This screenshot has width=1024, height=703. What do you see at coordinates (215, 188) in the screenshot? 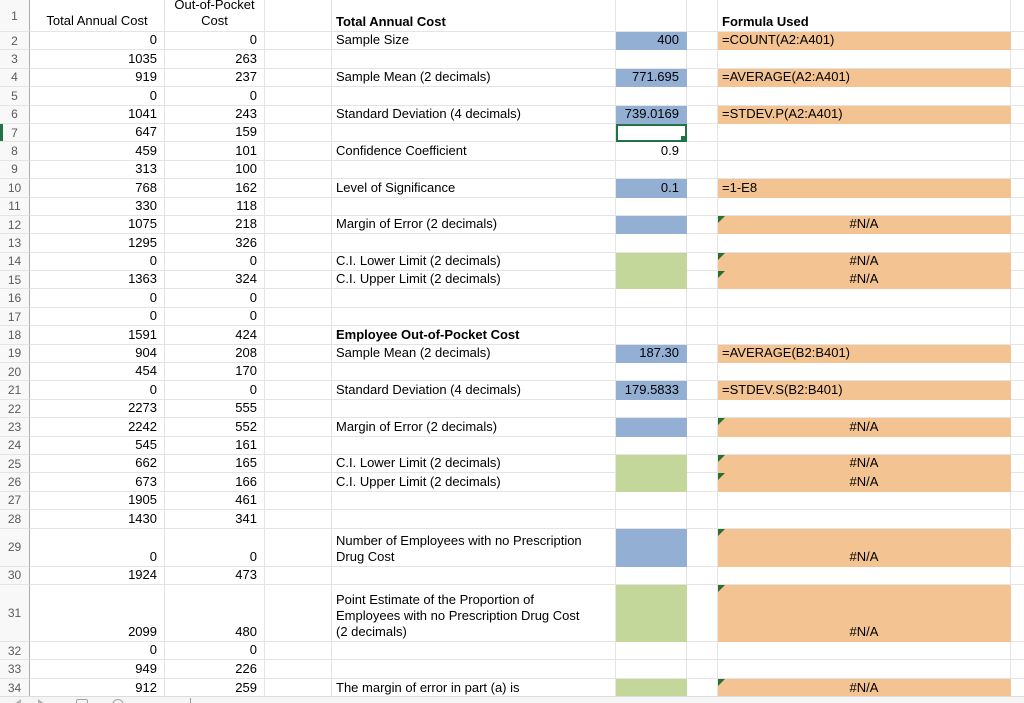
I see `cell-b-10: 162` at bounding box center [215, 188].